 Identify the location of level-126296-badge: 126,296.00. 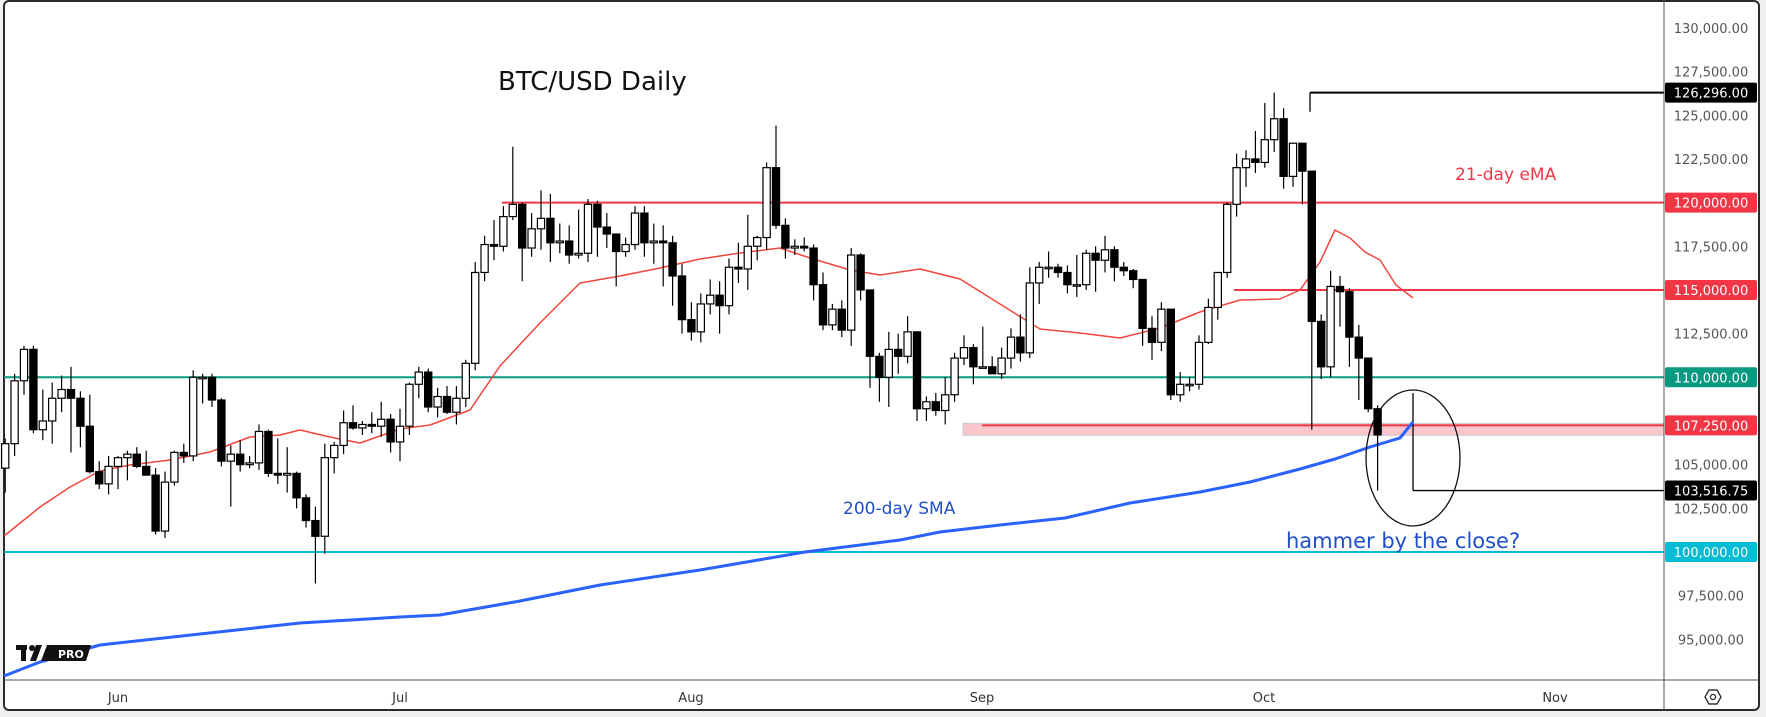
(1711, 92).